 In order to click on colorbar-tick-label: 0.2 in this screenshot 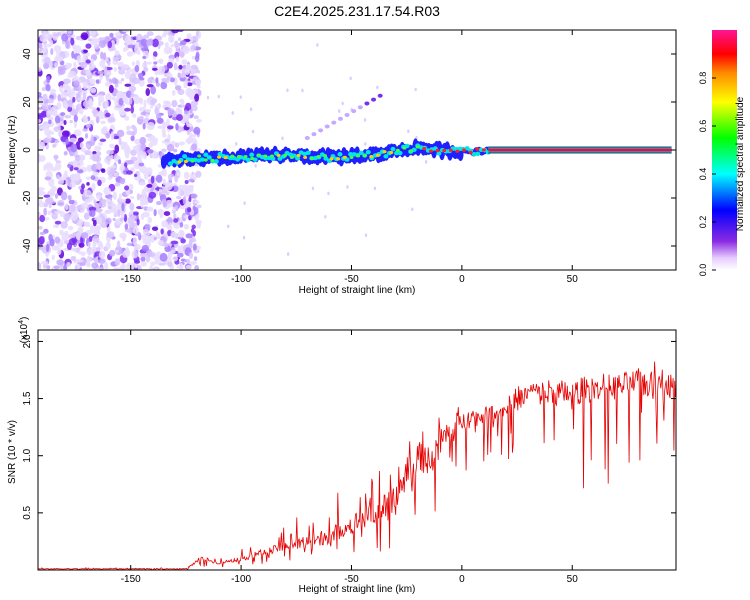, I will do `click(703, 222)`.